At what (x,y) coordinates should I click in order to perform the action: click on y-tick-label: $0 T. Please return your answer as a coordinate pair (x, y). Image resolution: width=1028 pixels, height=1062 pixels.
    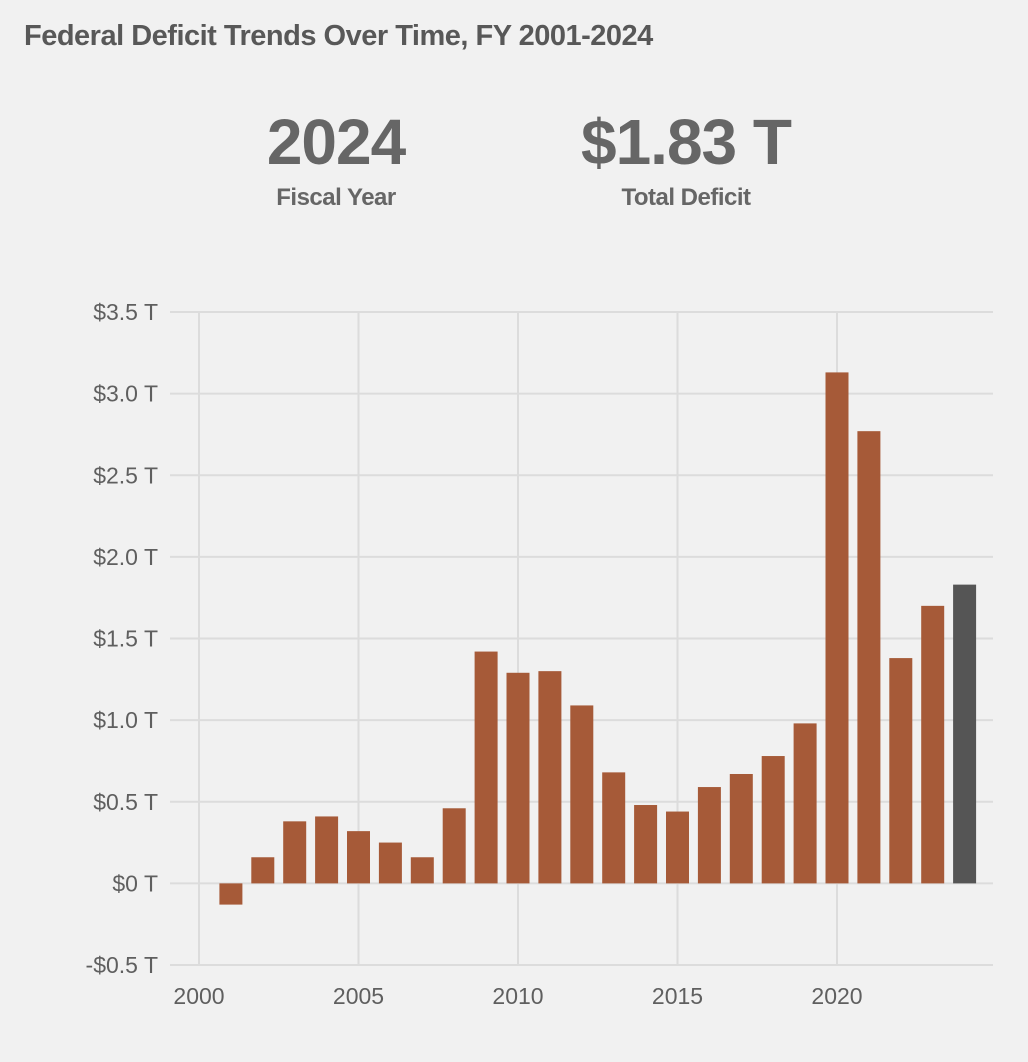
    Looking at the image, I should click on (135, 883).